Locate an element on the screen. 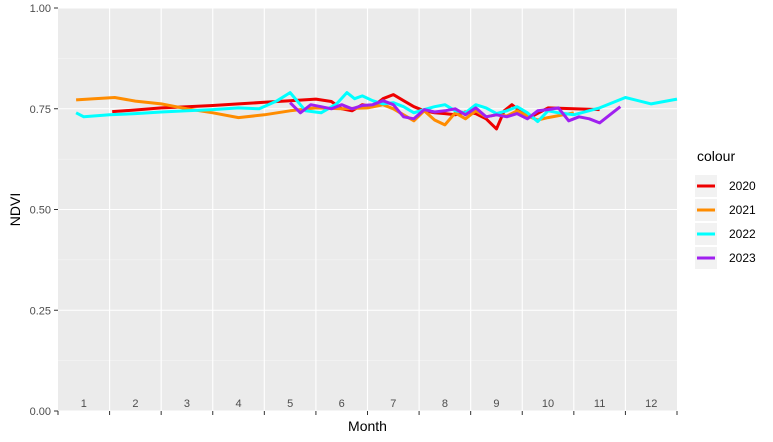  x-tick-label: 9 is located at coordinates (496, 404).